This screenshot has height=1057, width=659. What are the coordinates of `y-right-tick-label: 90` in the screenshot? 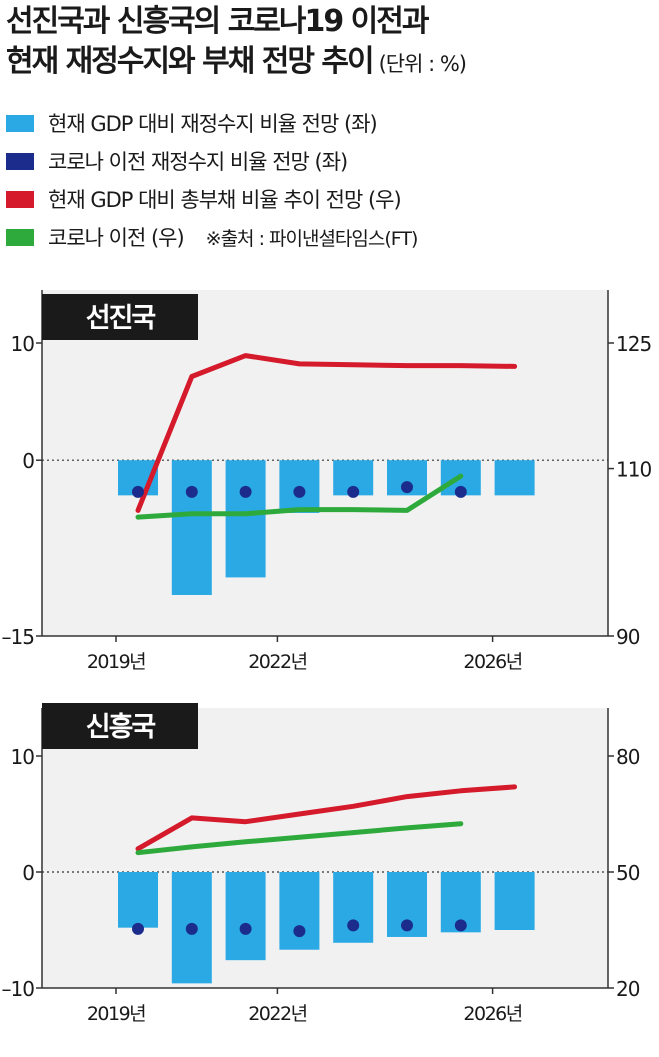 It's located at (628, 637).